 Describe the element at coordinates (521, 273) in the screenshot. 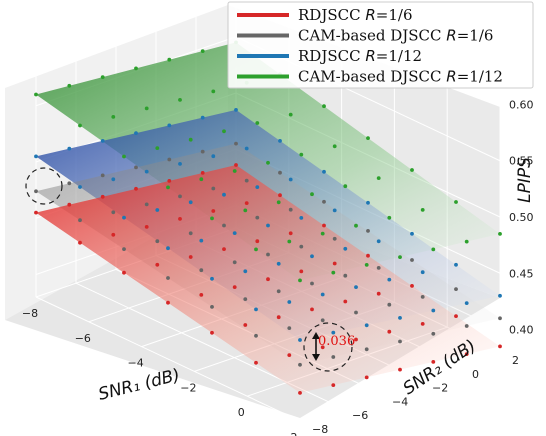

I see `z-tick-label: 0.45` at that location.